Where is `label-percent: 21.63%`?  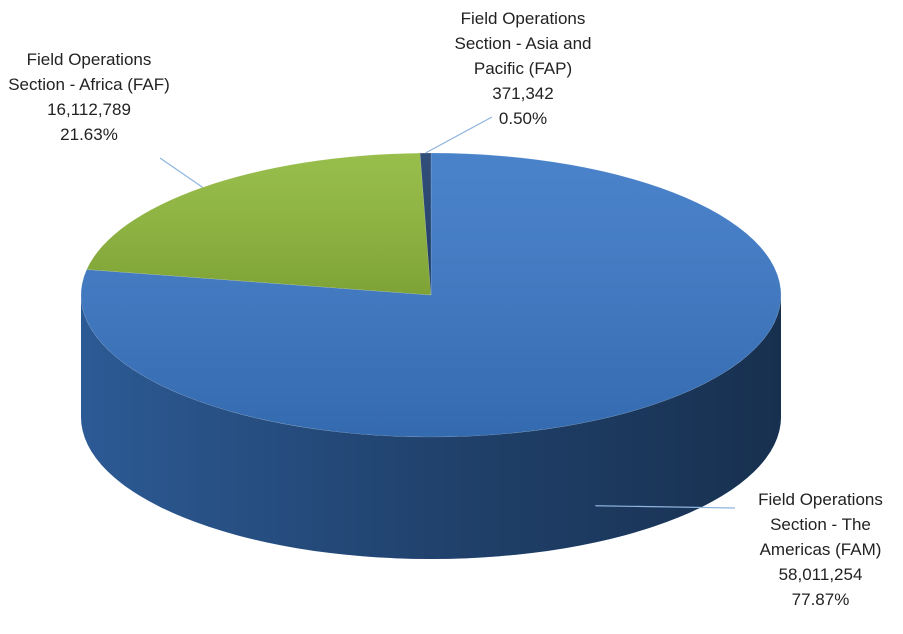 label-percent: 21.63% is located at coordinates (89, 134).